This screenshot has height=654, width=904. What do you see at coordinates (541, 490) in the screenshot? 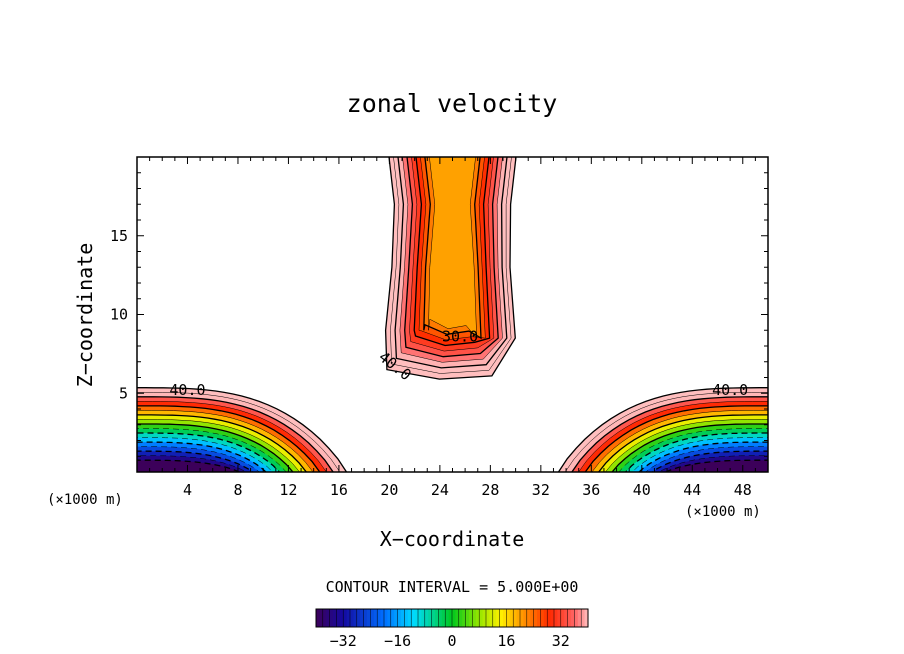
I see `x-tick-label: 32` at bounding box center [541, 490].